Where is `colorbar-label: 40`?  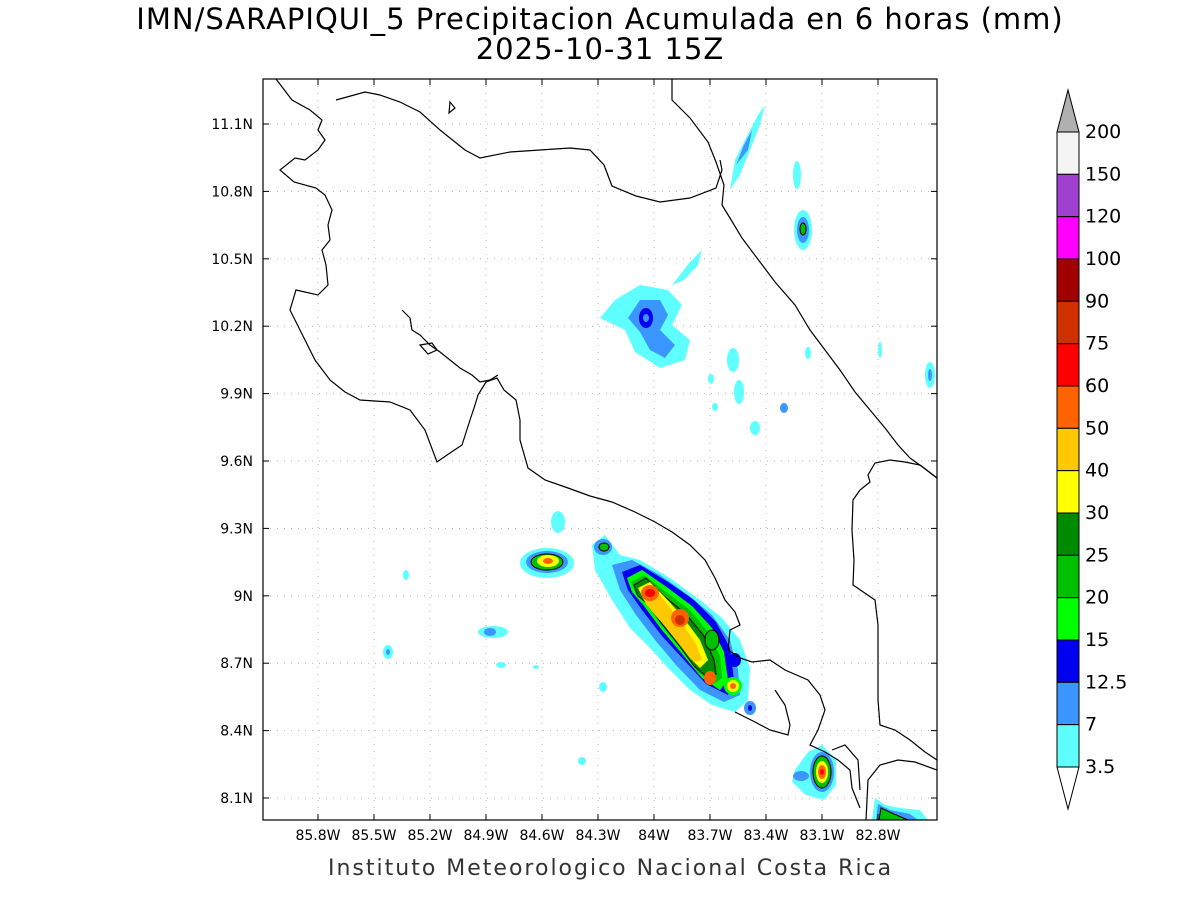 colorbar-label: 40 is located at coordinates (1097, 471).